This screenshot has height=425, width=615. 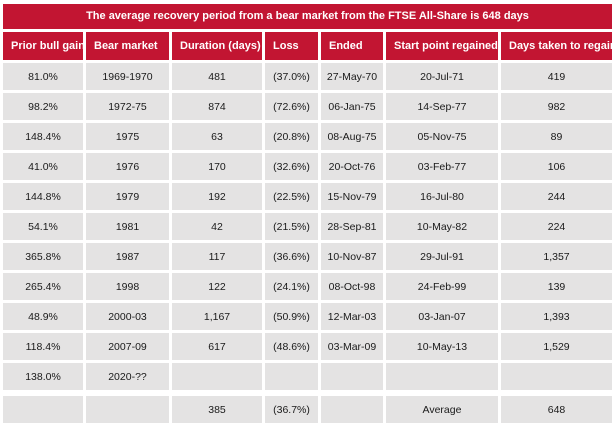 I want to click on table-cell-r4-c1: 1979, so click(x=127, y=196).